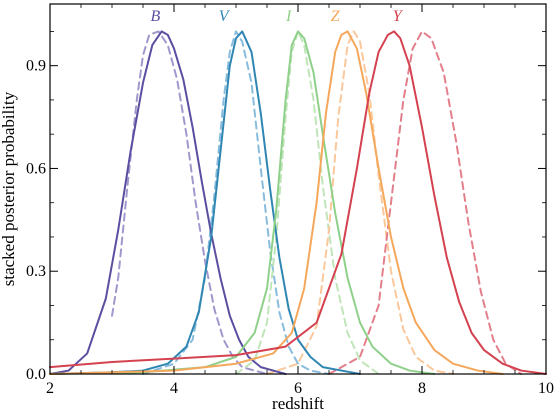 The image size is (559, 414). Describe the element at coordinates (36, 374) in the screenshot. I see `y-tick-label: 0.0` at that location.